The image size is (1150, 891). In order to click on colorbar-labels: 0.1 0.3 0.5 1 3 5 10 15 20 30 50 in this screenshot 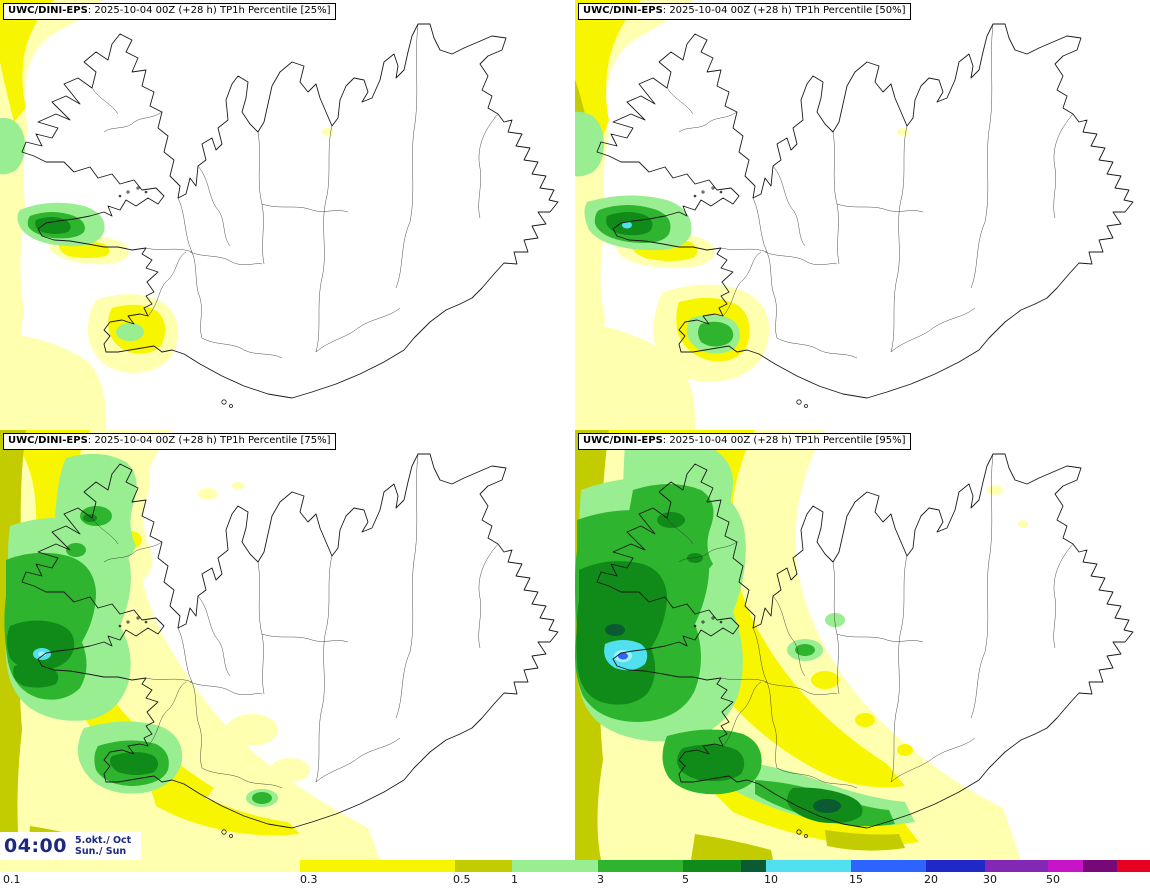, I will do `click(575, 882)`.